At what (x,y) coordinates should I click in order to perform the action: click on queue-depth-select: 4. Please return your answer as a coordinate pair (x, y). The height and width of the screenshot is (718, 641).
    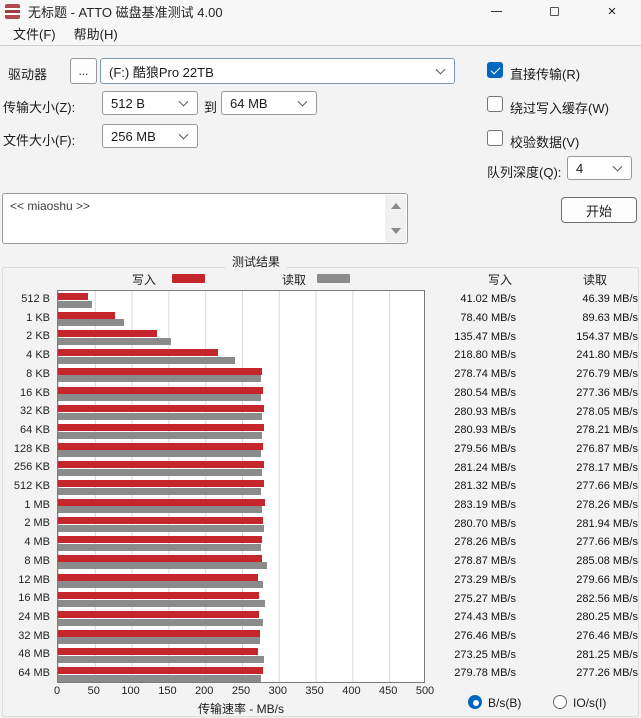
    Looking at the image, I should click on (599, 168).